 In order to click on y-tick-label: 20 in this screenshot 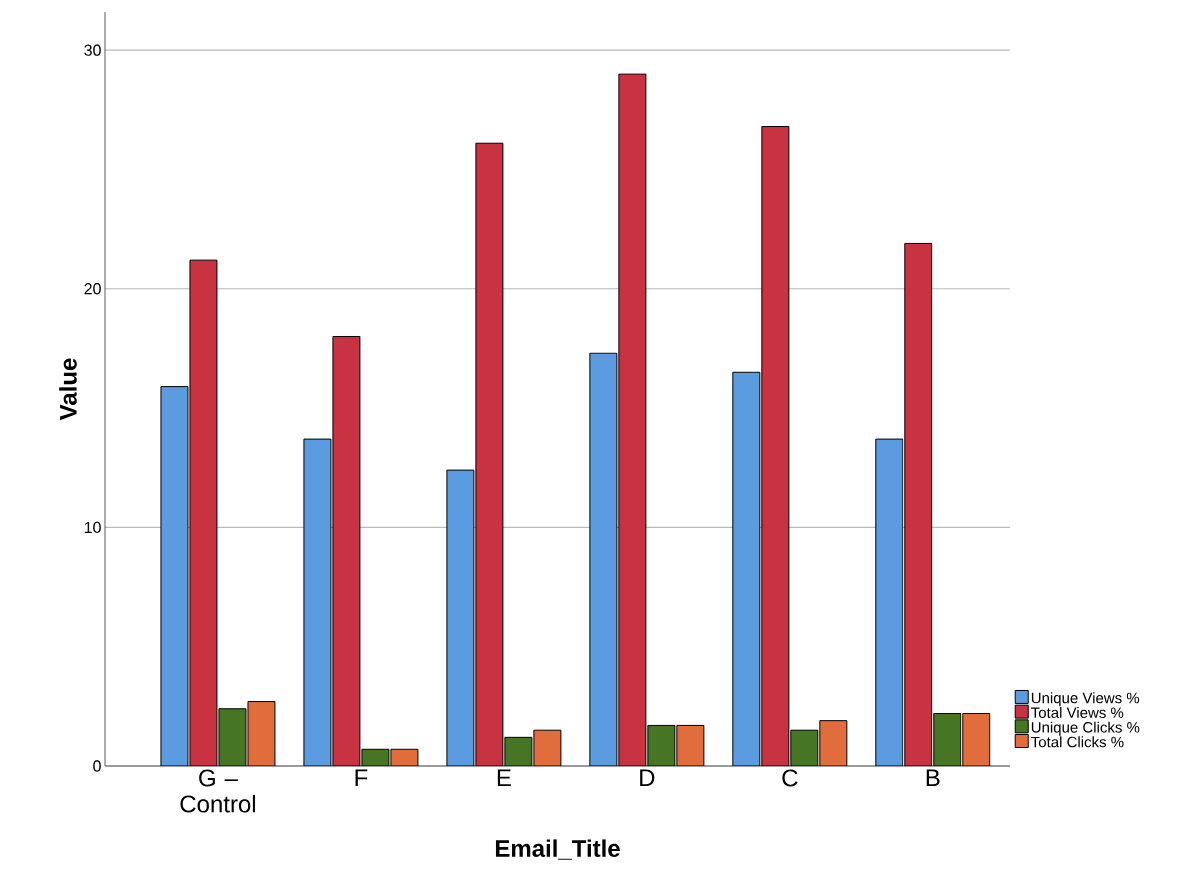, I will do `click(92, 289)`.